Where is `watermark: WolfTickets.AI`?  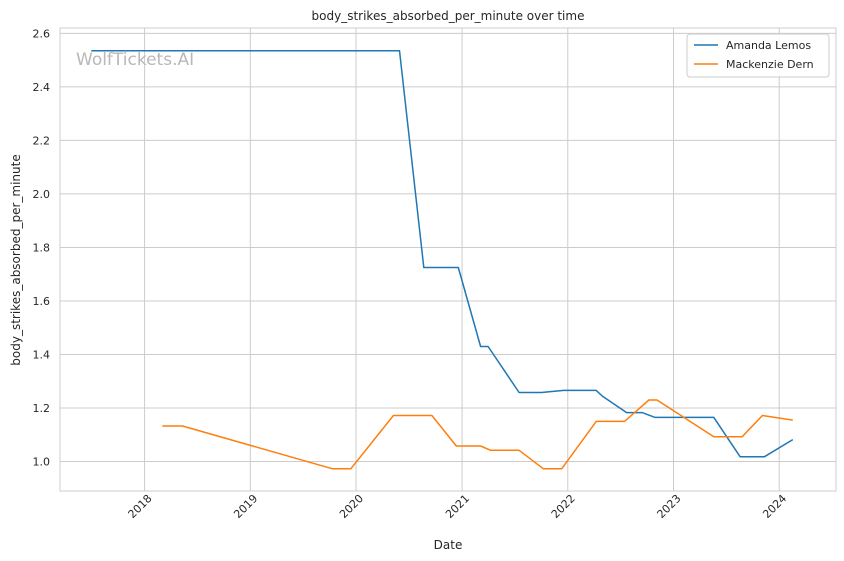 watermark: WolfTickets.AI is located at coordinates (135, 60).